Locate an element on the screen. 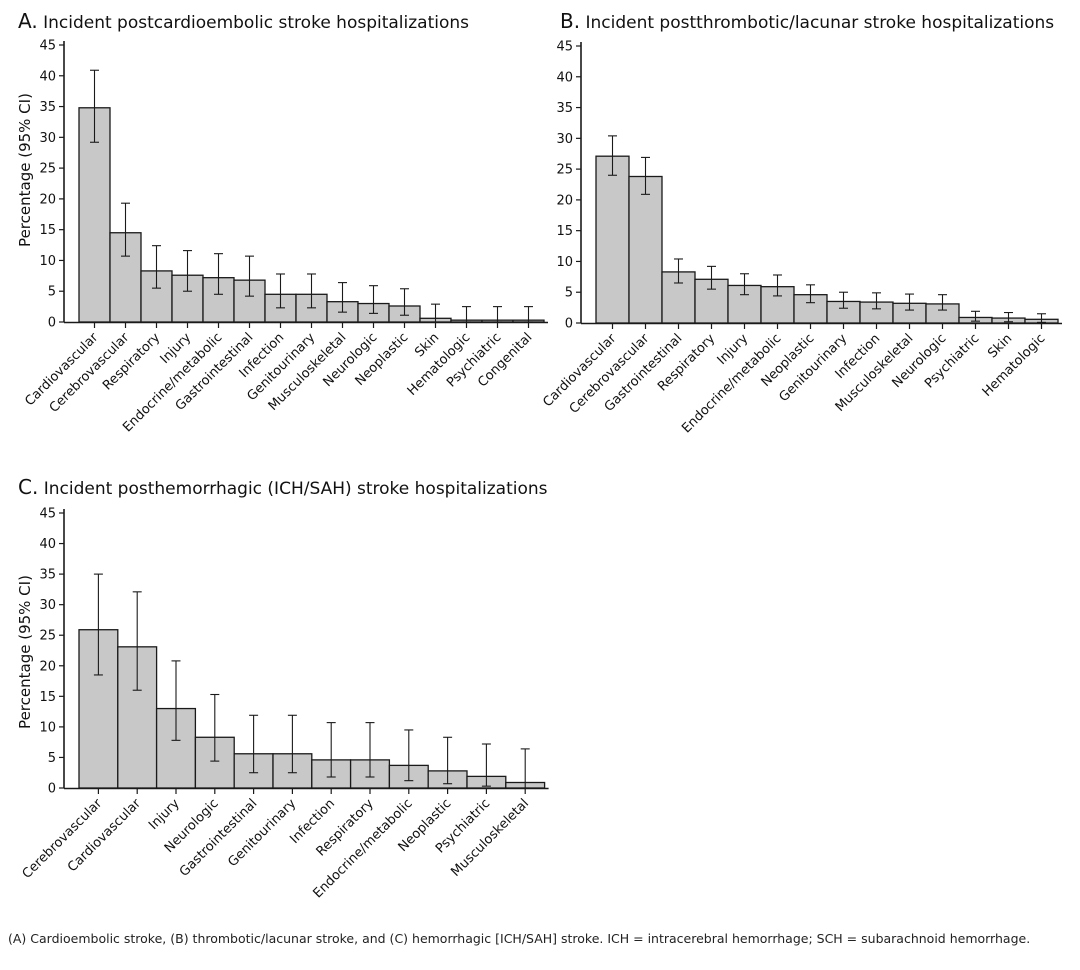 The image size is (1080, 970). y-tick-label-c: 15 is located at coordinates (47, 697).